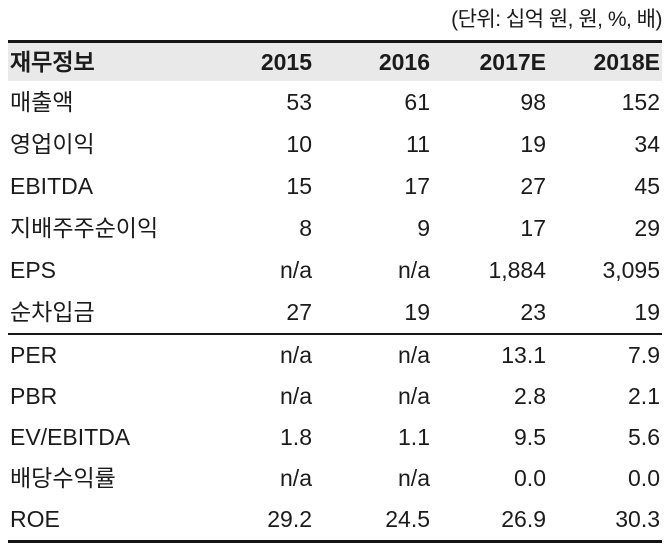 This screenshot has width=670, height=554. I want to click on cell-value: 9, so click(423, 227).